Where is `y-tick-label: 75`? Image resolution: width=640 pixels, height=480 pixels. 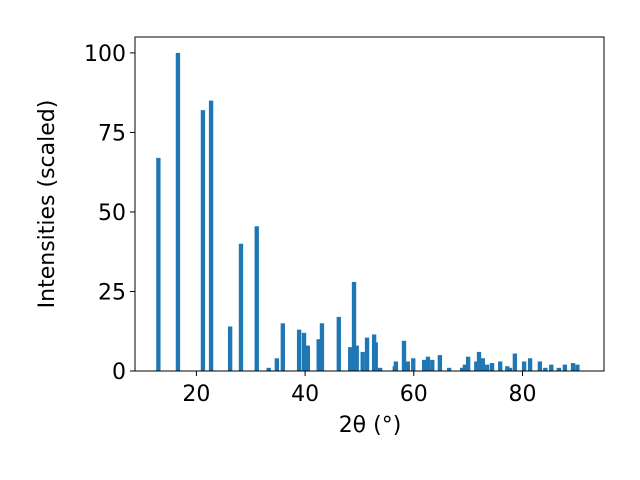
y-tick-label: 75 is located at coordinates (112, 133).